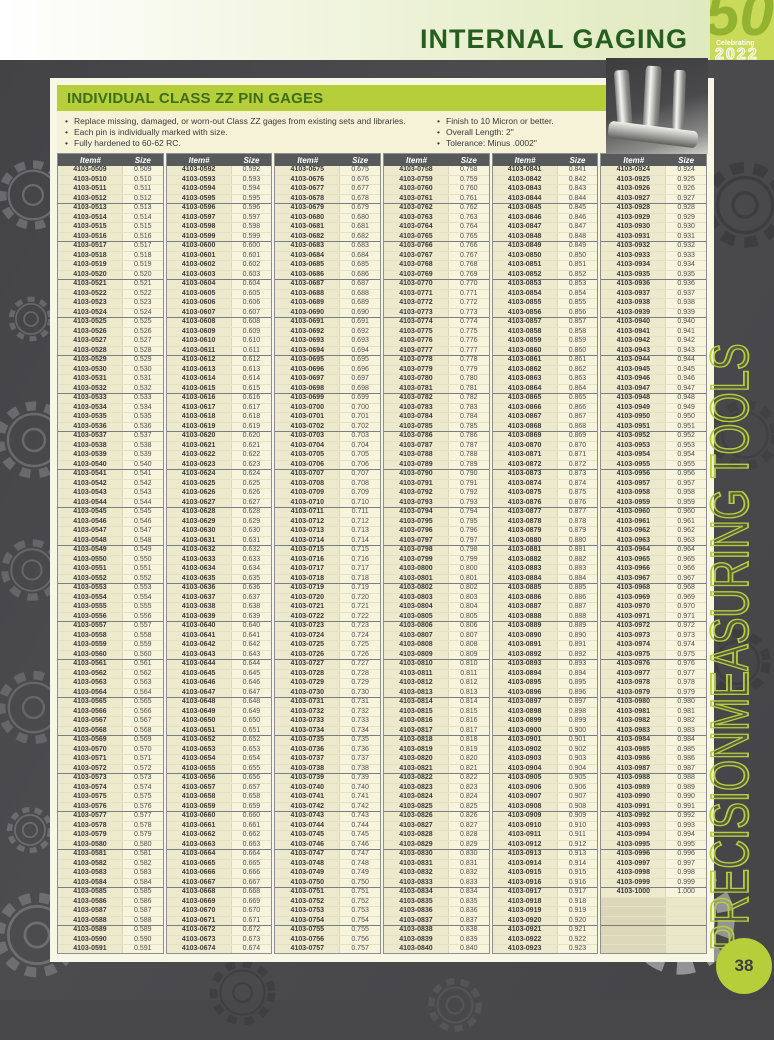  I want to click on size-cell: 0.888, so click(577, 616).